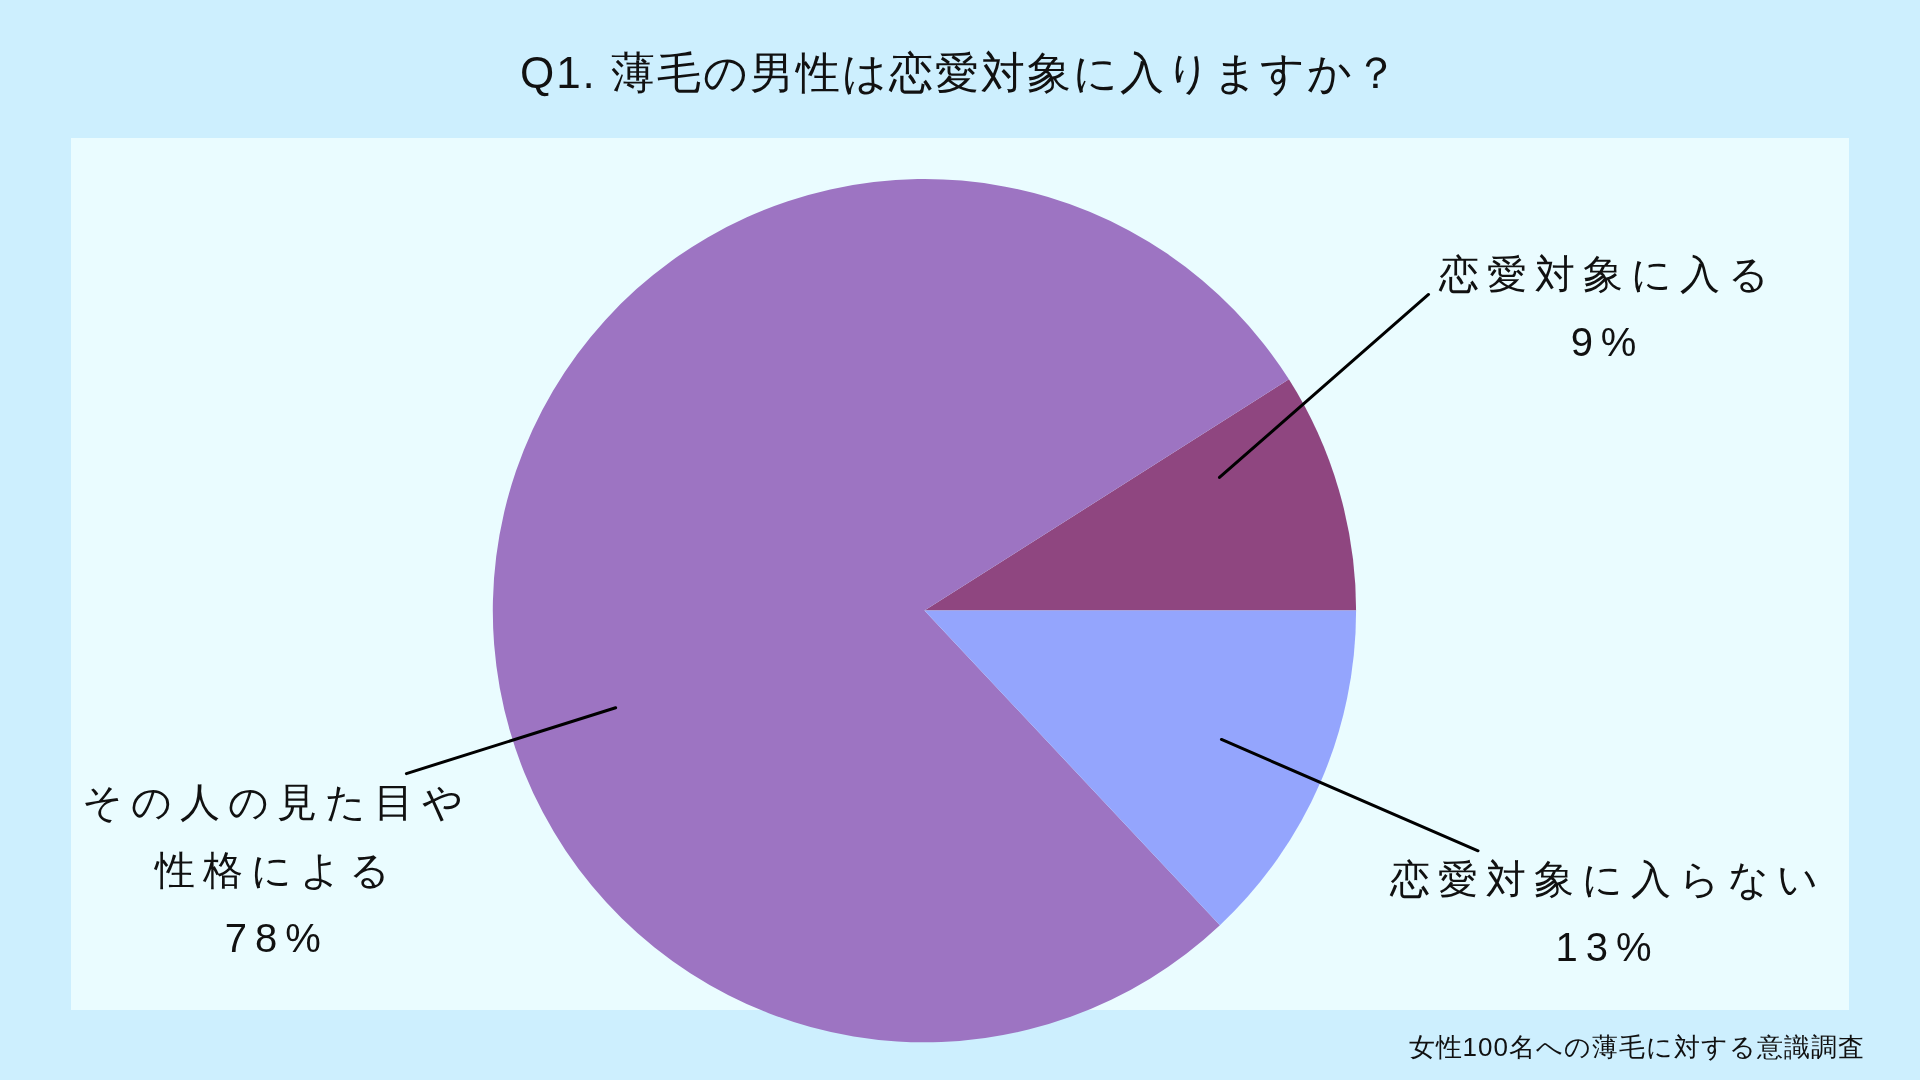 This screenshot has height=1080, width=1920. I want to click on data-label: 9%, so click(1607, 343).